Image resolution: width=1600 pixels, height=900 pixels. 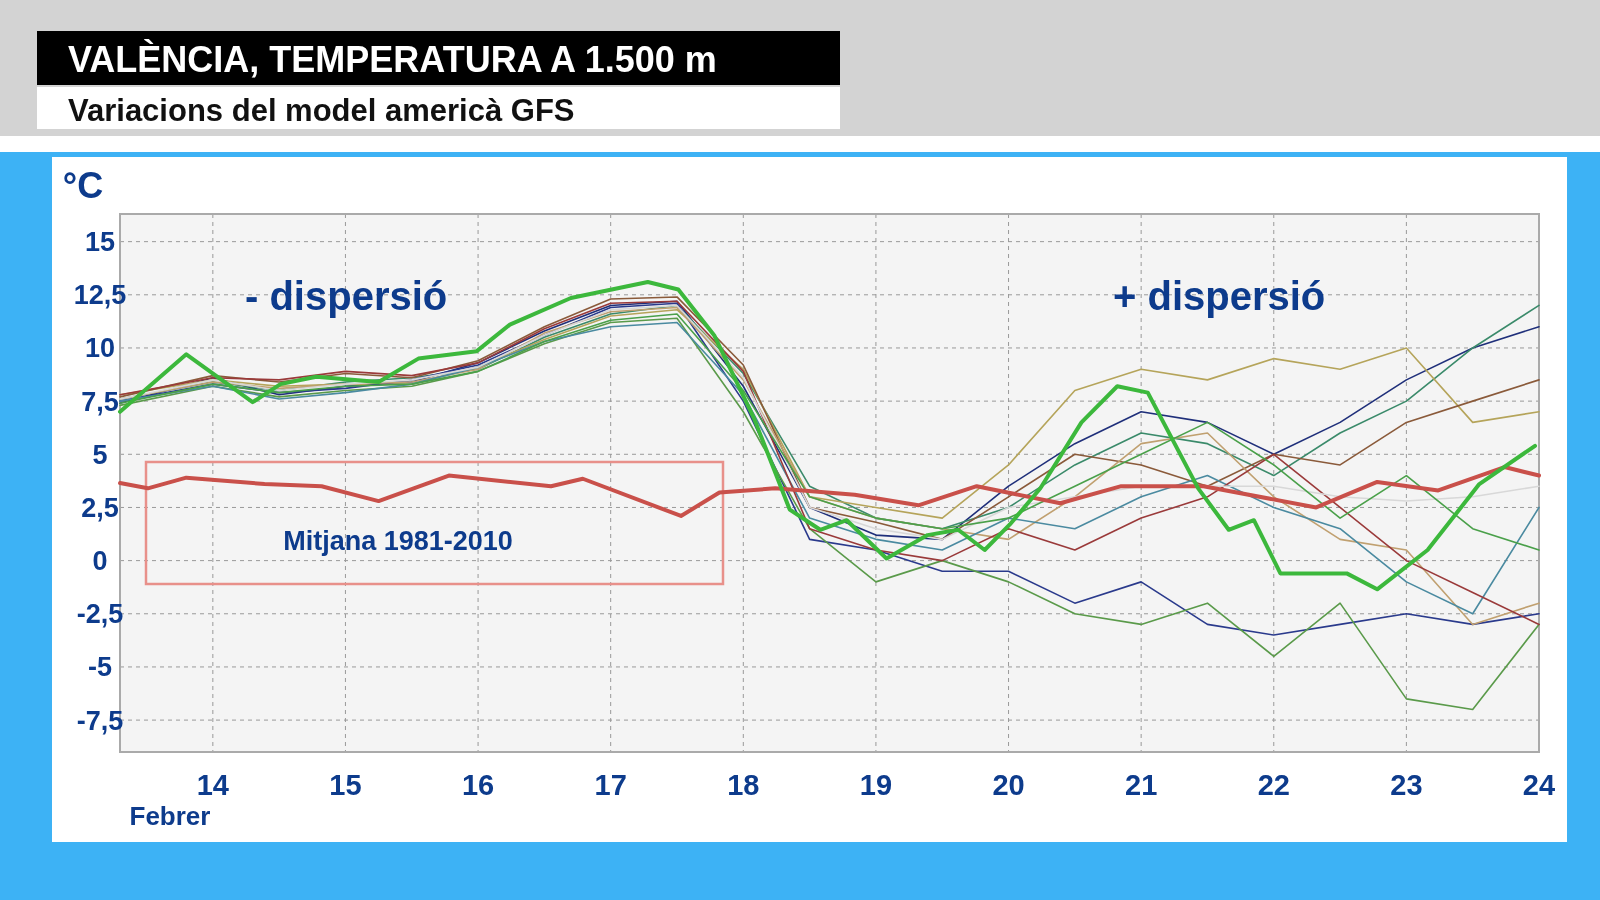 What do you see at coordinates (100, 348) in the screenshot?
I see `y-tick-label: 10` at bounding box center [100, 348].